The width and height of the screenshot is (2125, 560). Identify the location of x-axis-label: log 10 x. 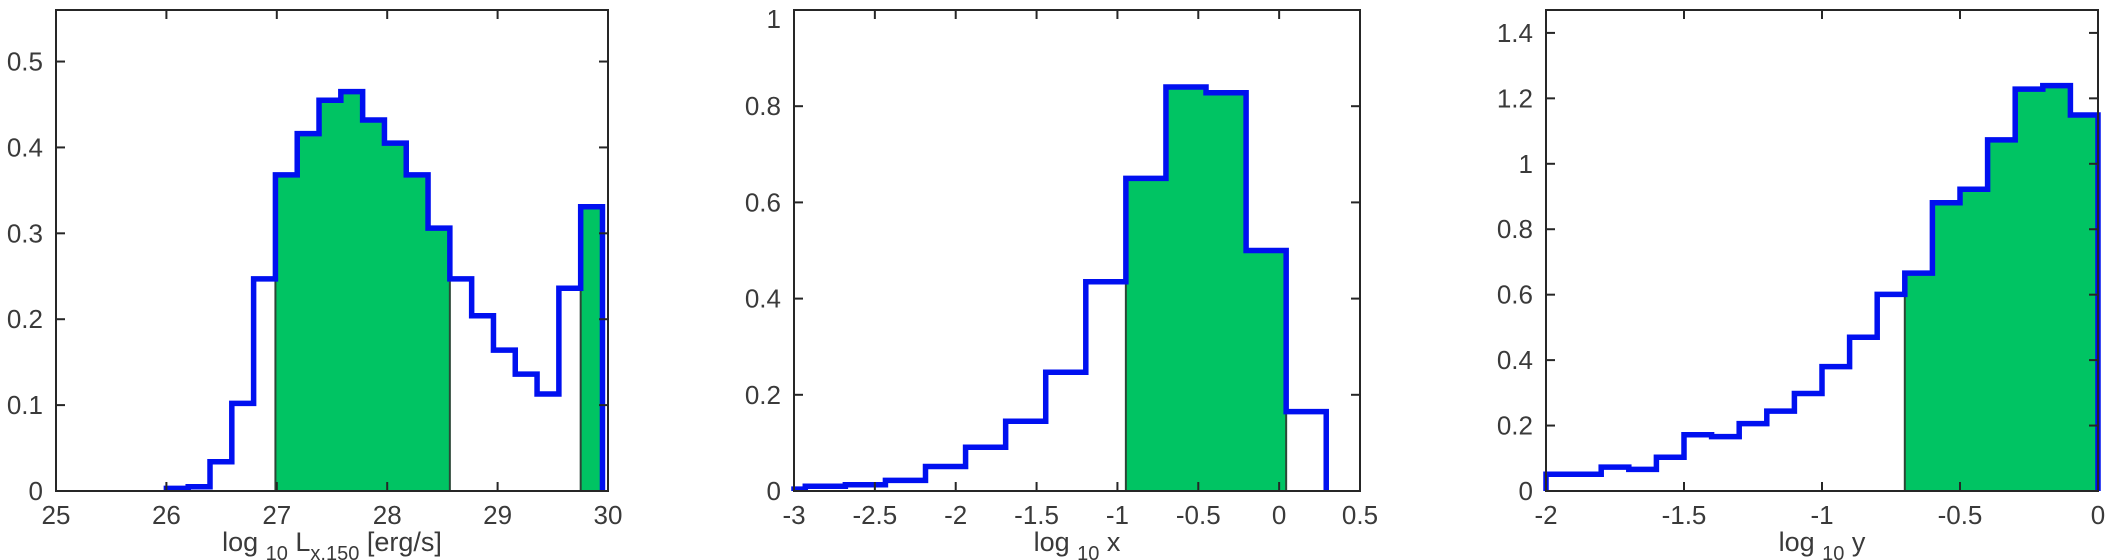
(1077, 543).